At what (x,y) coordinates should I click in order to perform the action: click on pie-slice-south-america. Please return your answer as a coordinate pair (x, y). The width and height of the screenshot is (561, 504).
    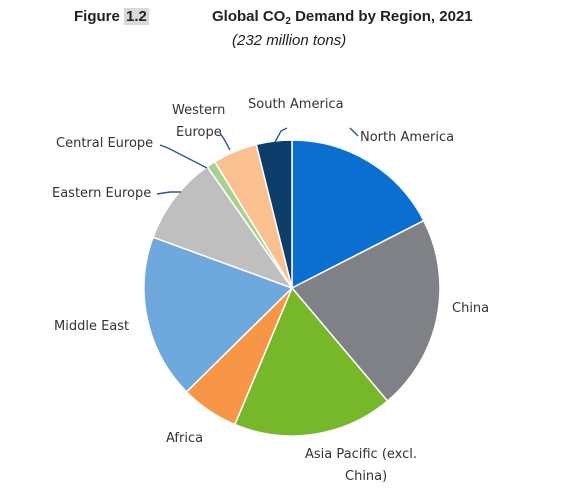
    Looking at the image, I should click on (274, 214).